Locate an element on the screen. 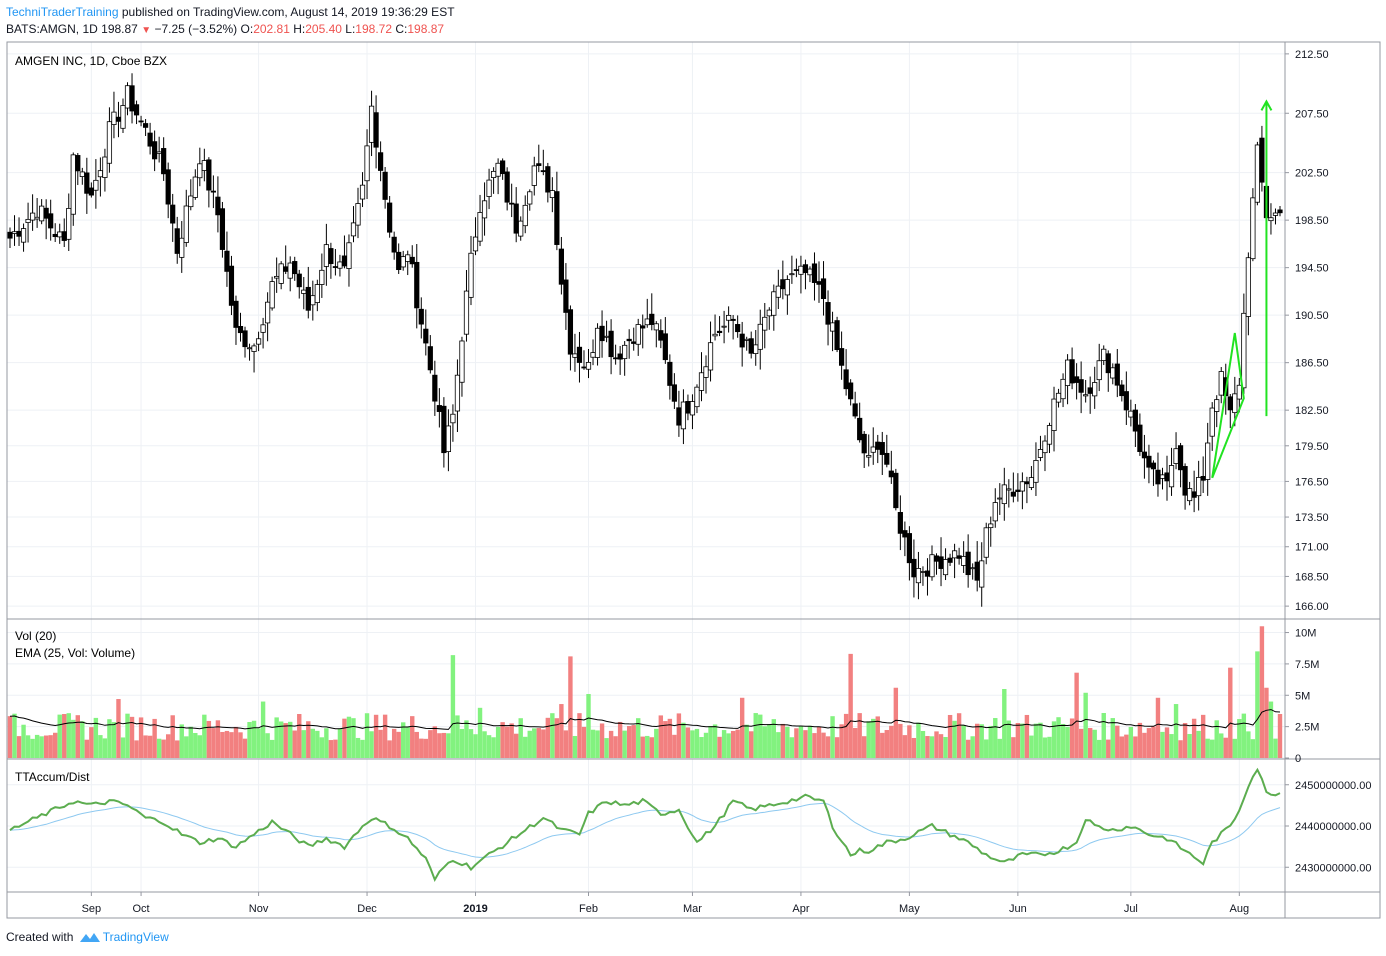 This screenshot has width=1386, height=956. author-link: TechniTraderTraining is located at coordinates (62, 12).